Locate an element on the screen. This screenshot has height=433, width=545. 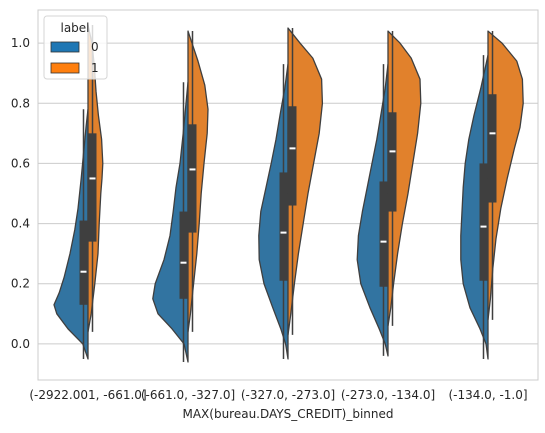
y-tick-label: 0.0 is located at coordinates (20, 344).